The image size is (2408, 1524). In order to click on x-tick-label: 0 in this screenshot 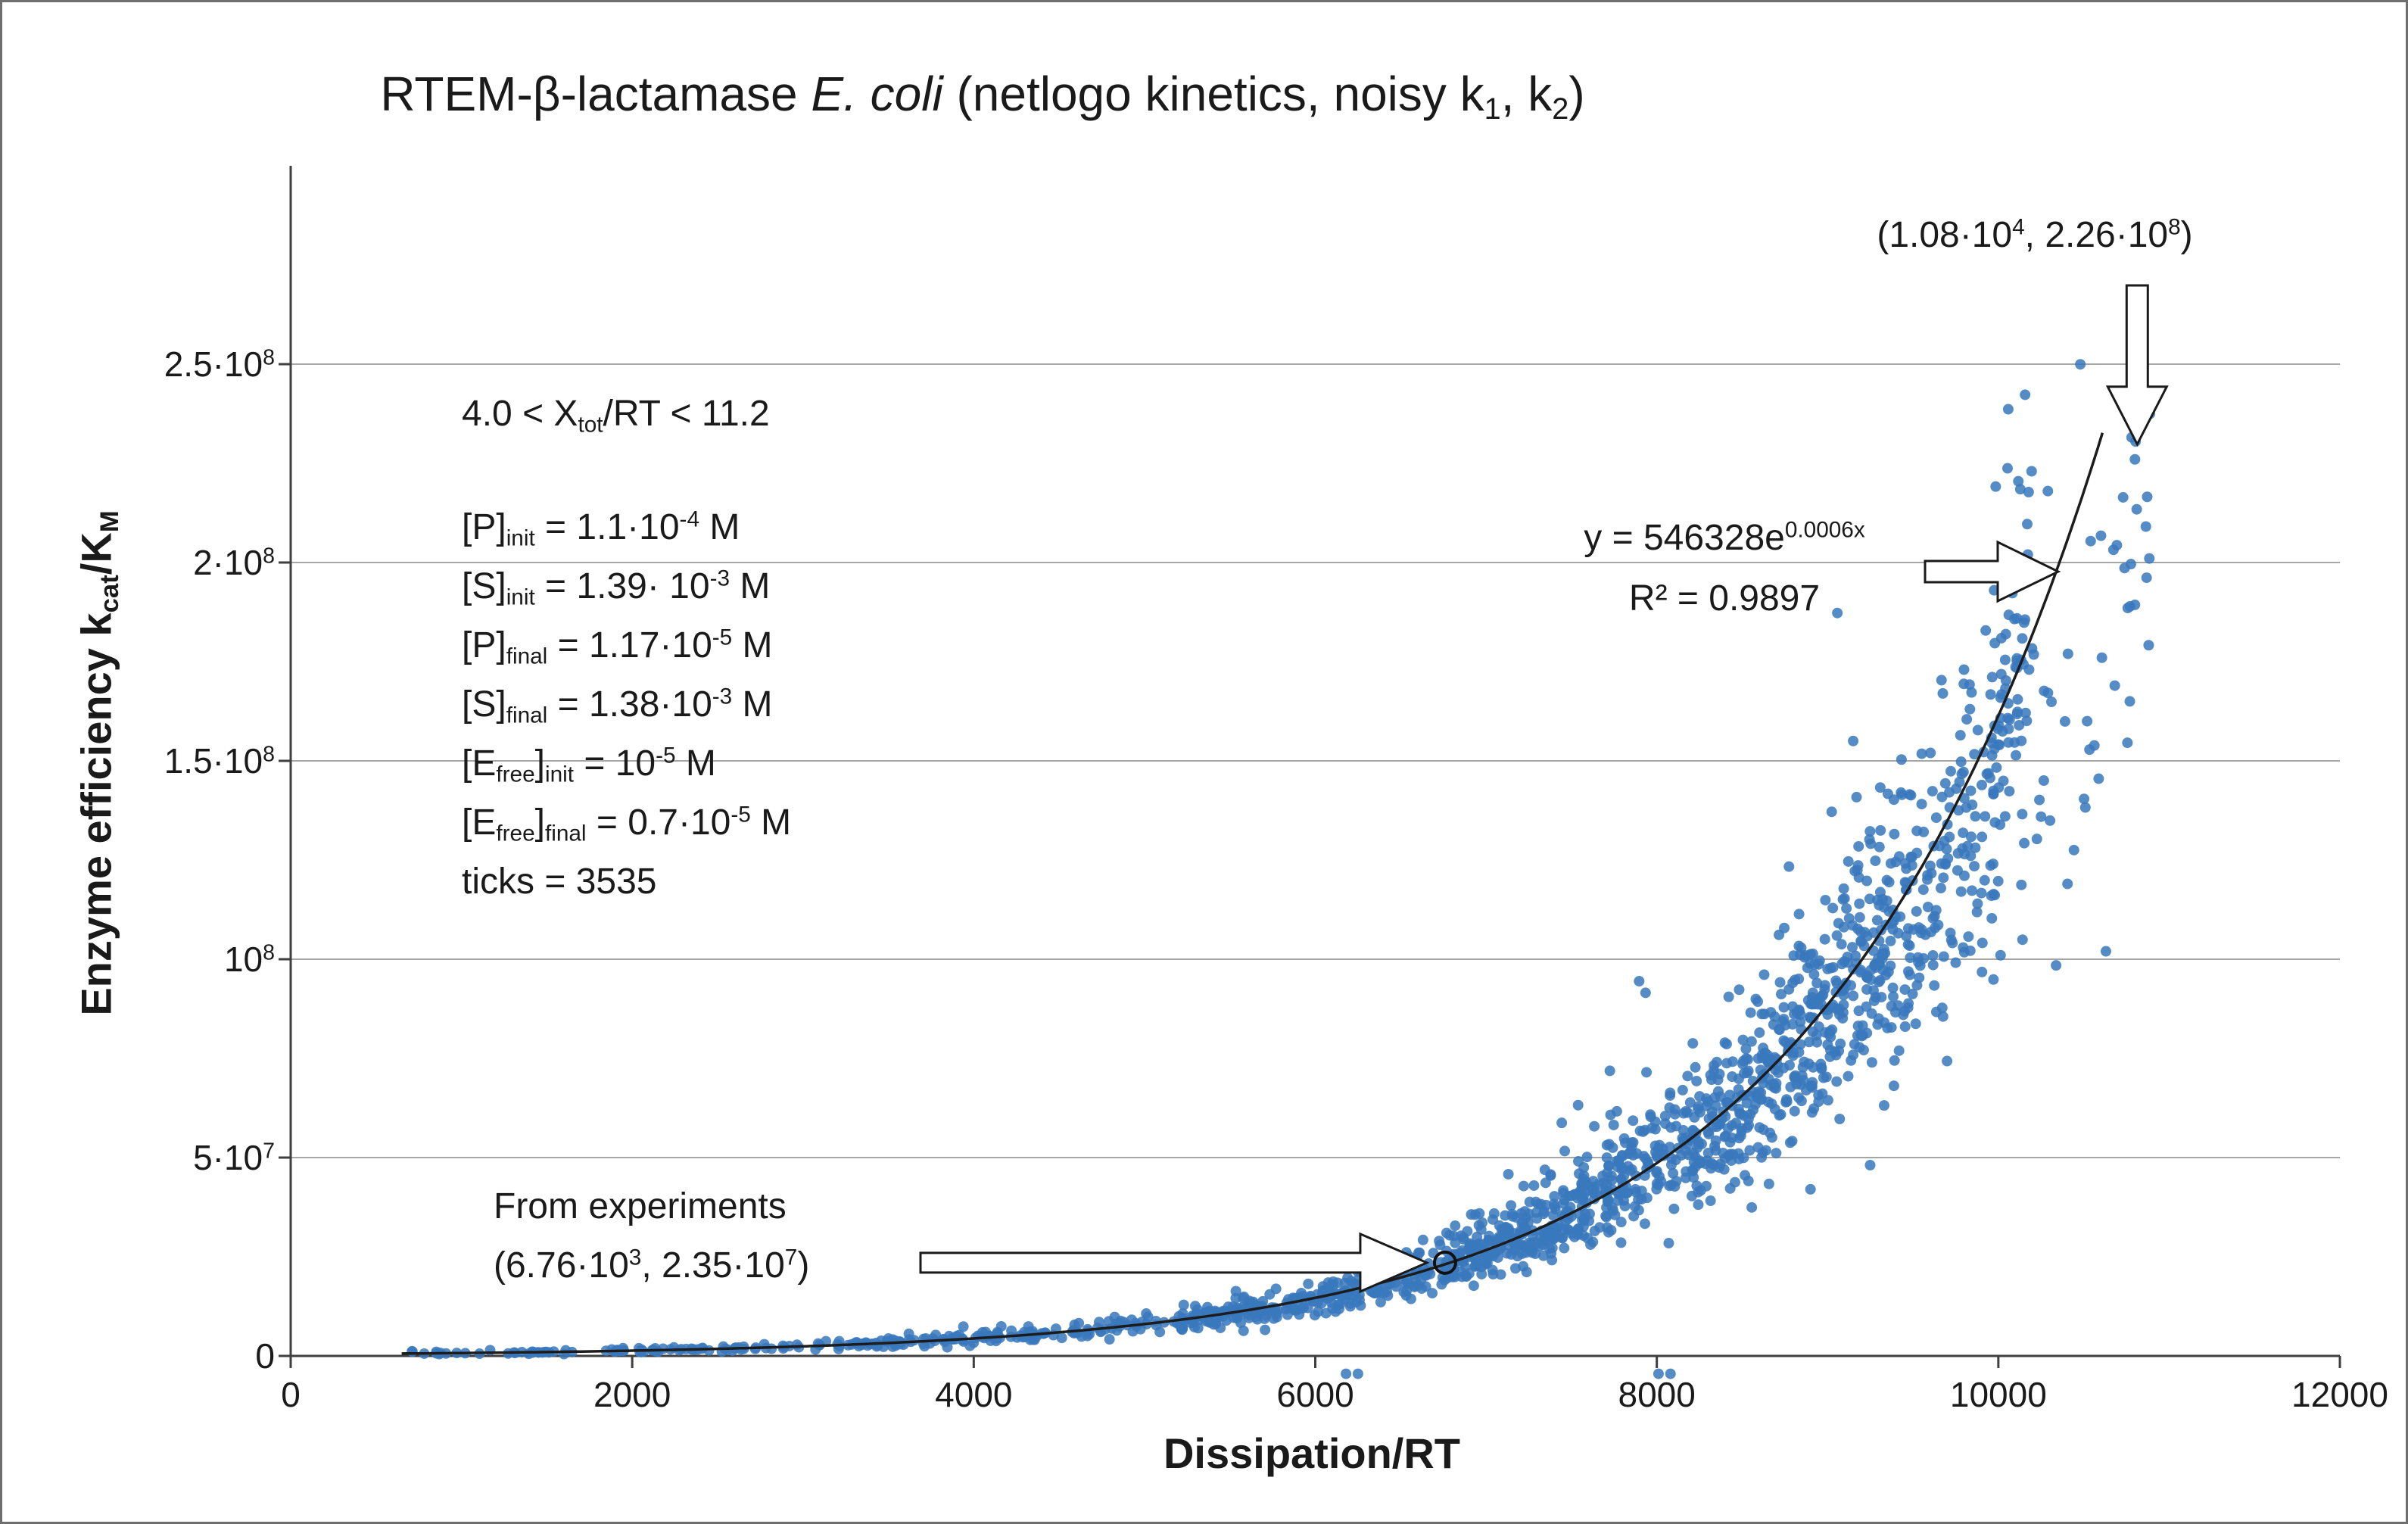, I will do `click(291, 1395)`.